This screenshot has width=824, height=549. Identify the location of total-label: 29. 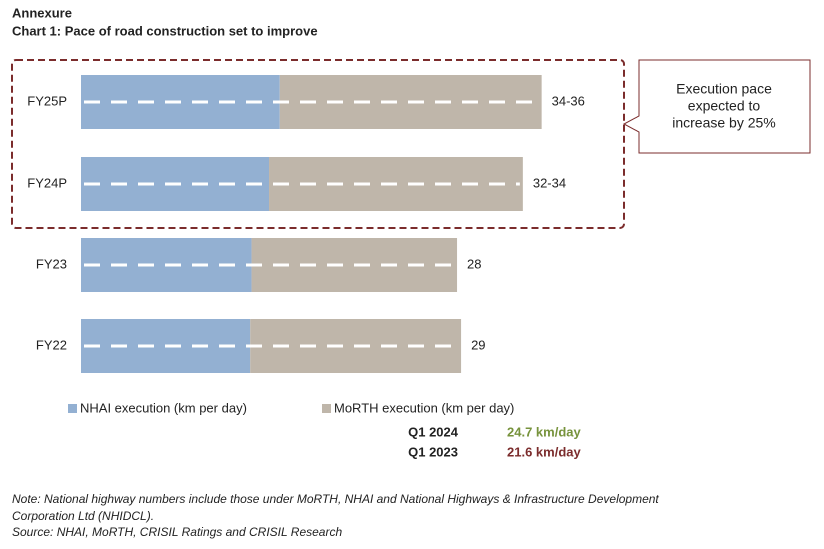
(478, 344).